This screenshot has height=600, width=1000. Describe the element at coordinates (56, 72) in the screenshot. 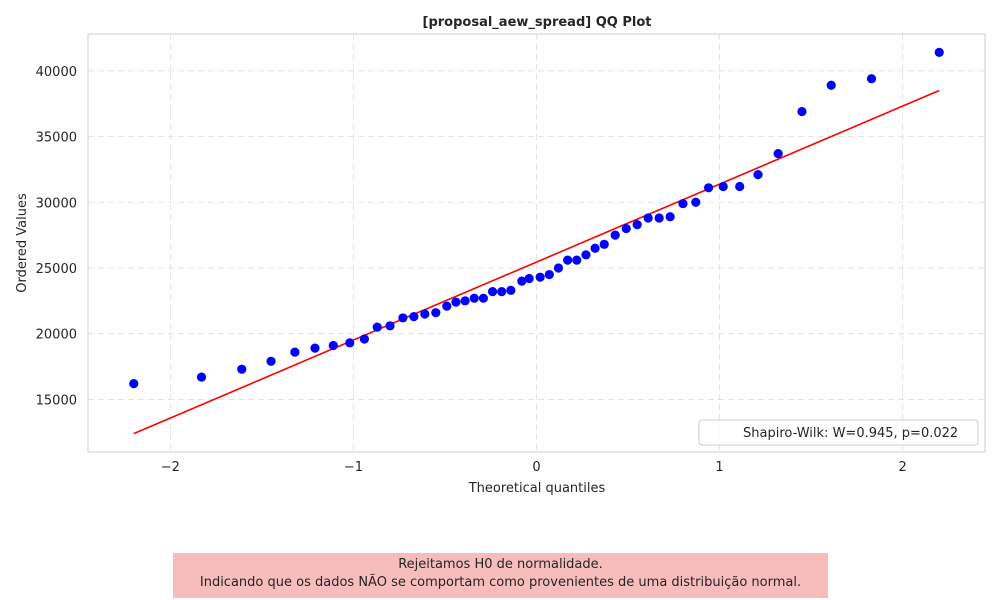

I see `y-tick-label: 40000` at that location.